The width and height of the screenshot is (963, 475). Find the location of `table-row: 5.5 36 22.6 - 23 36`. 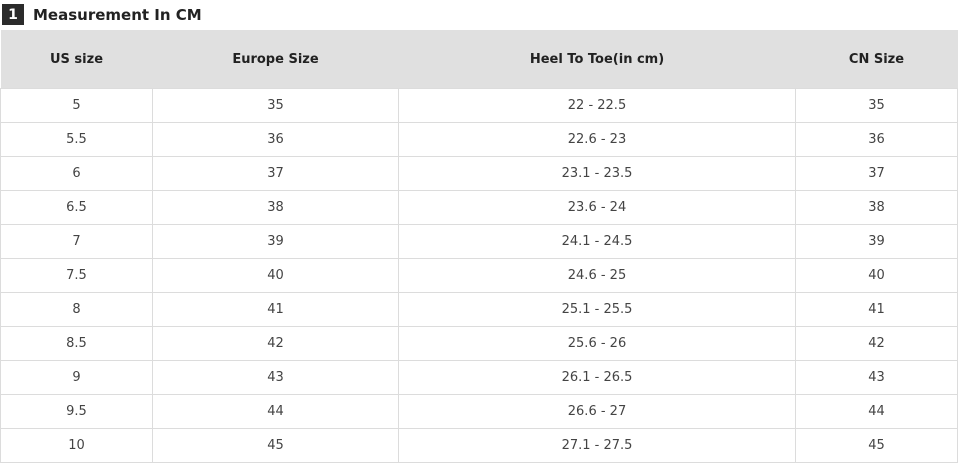

table-row: 5.5 36 22.6 - 23 36 is located at coordinates (479, 139).